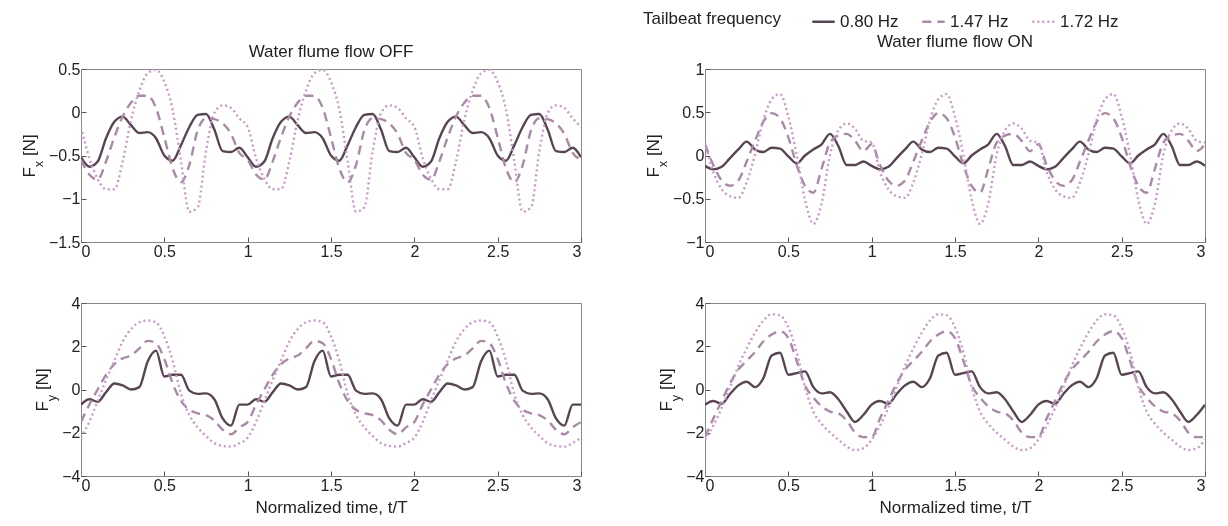 This screenshot has width=1228, height=526. Describe the element at coordinates (64, 242) in the screenshot. I see `y-tick-label: −1.5` at that location.